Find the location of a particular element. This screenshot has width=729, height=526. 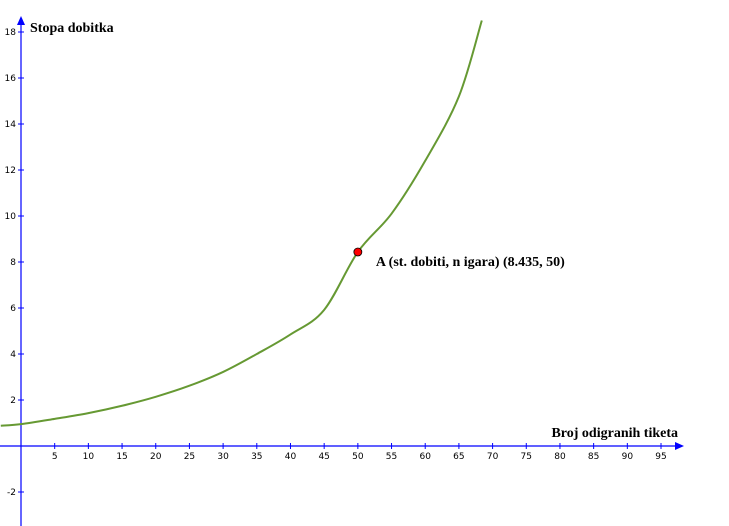

x-tick-label: 40 is located at coordinates (291, 457).